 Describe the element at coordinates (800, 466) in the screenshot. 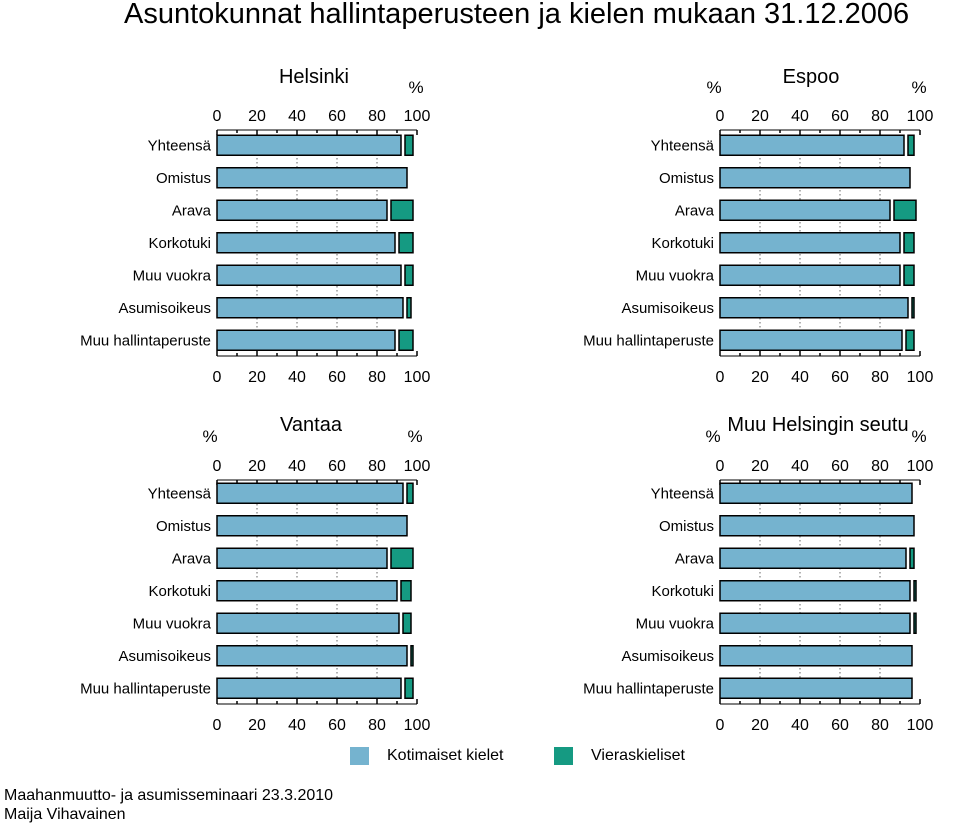

I see `chart-4-top-tick-label: 40` at that location.